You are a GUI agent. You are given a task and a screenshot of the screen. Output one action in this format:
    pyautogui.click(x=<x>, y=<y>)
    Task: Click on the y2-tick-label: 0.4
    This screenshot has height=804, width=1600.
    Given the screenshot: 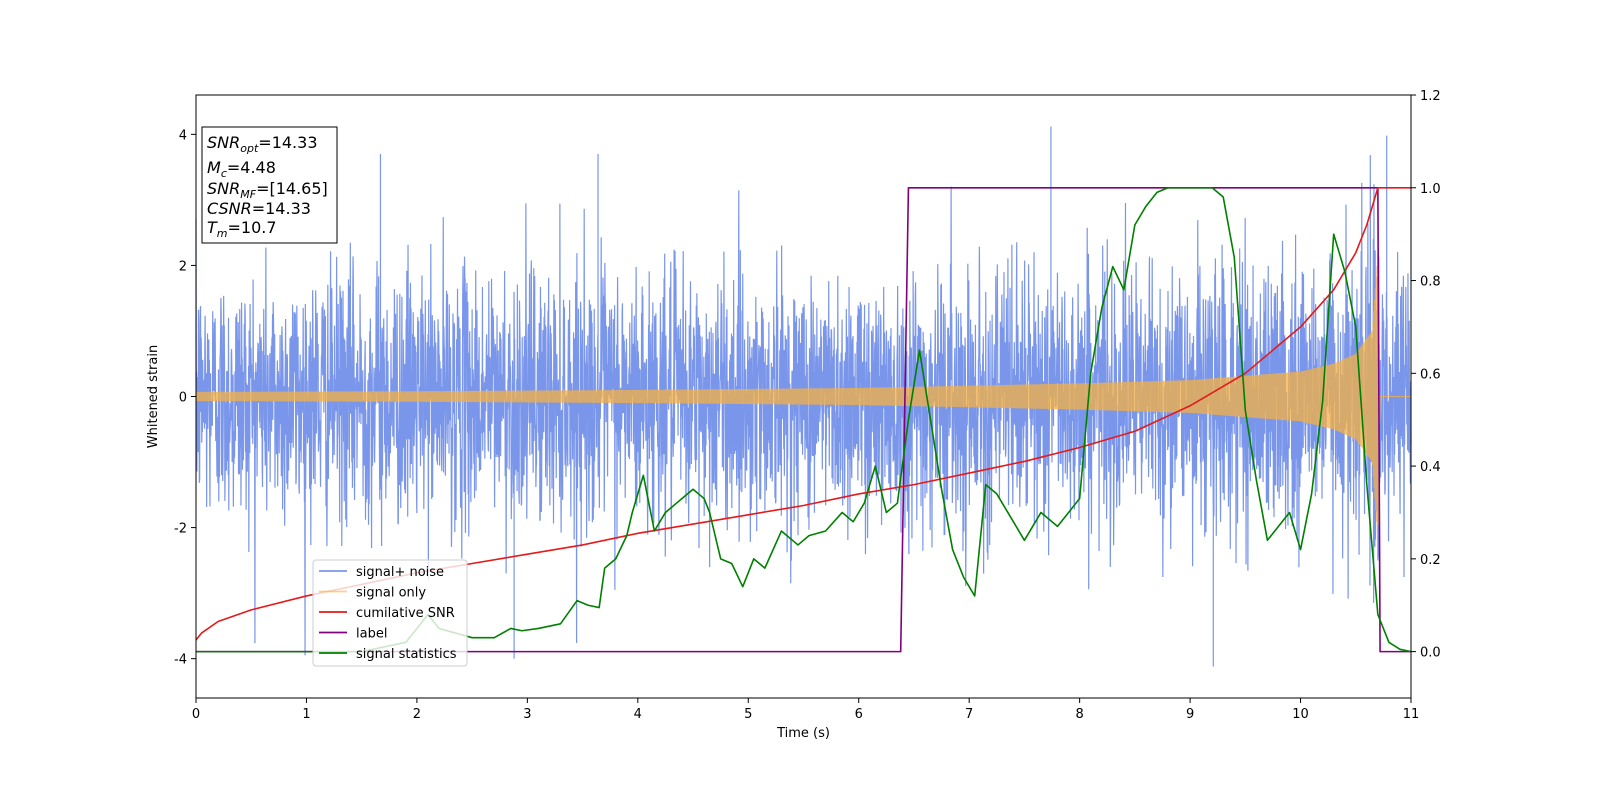 What is the action you would take?
    pyautogui.click(x=1430, y=467)
    